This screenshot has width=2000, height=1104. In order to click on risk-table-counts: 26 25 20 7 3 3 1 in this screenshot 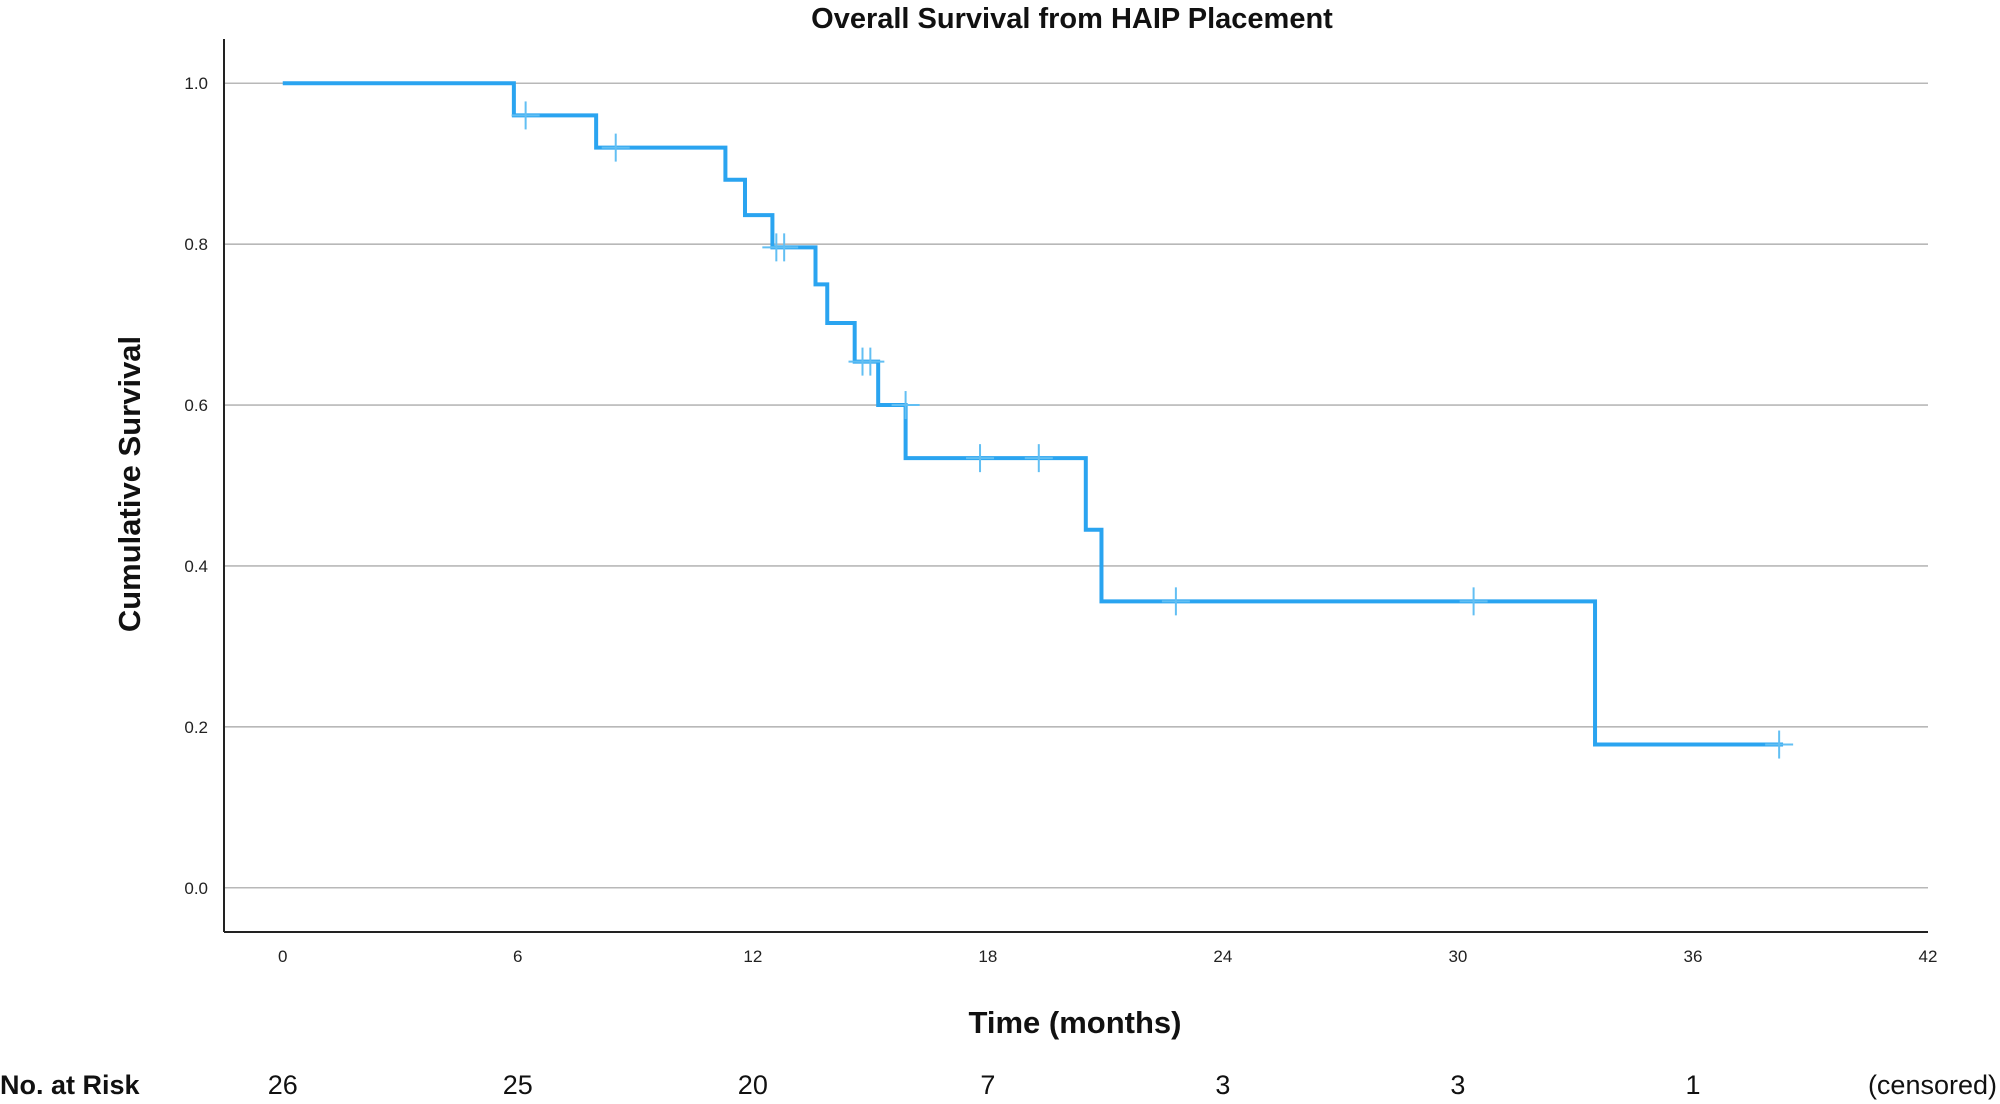, I will do `click(984, 1085)`.